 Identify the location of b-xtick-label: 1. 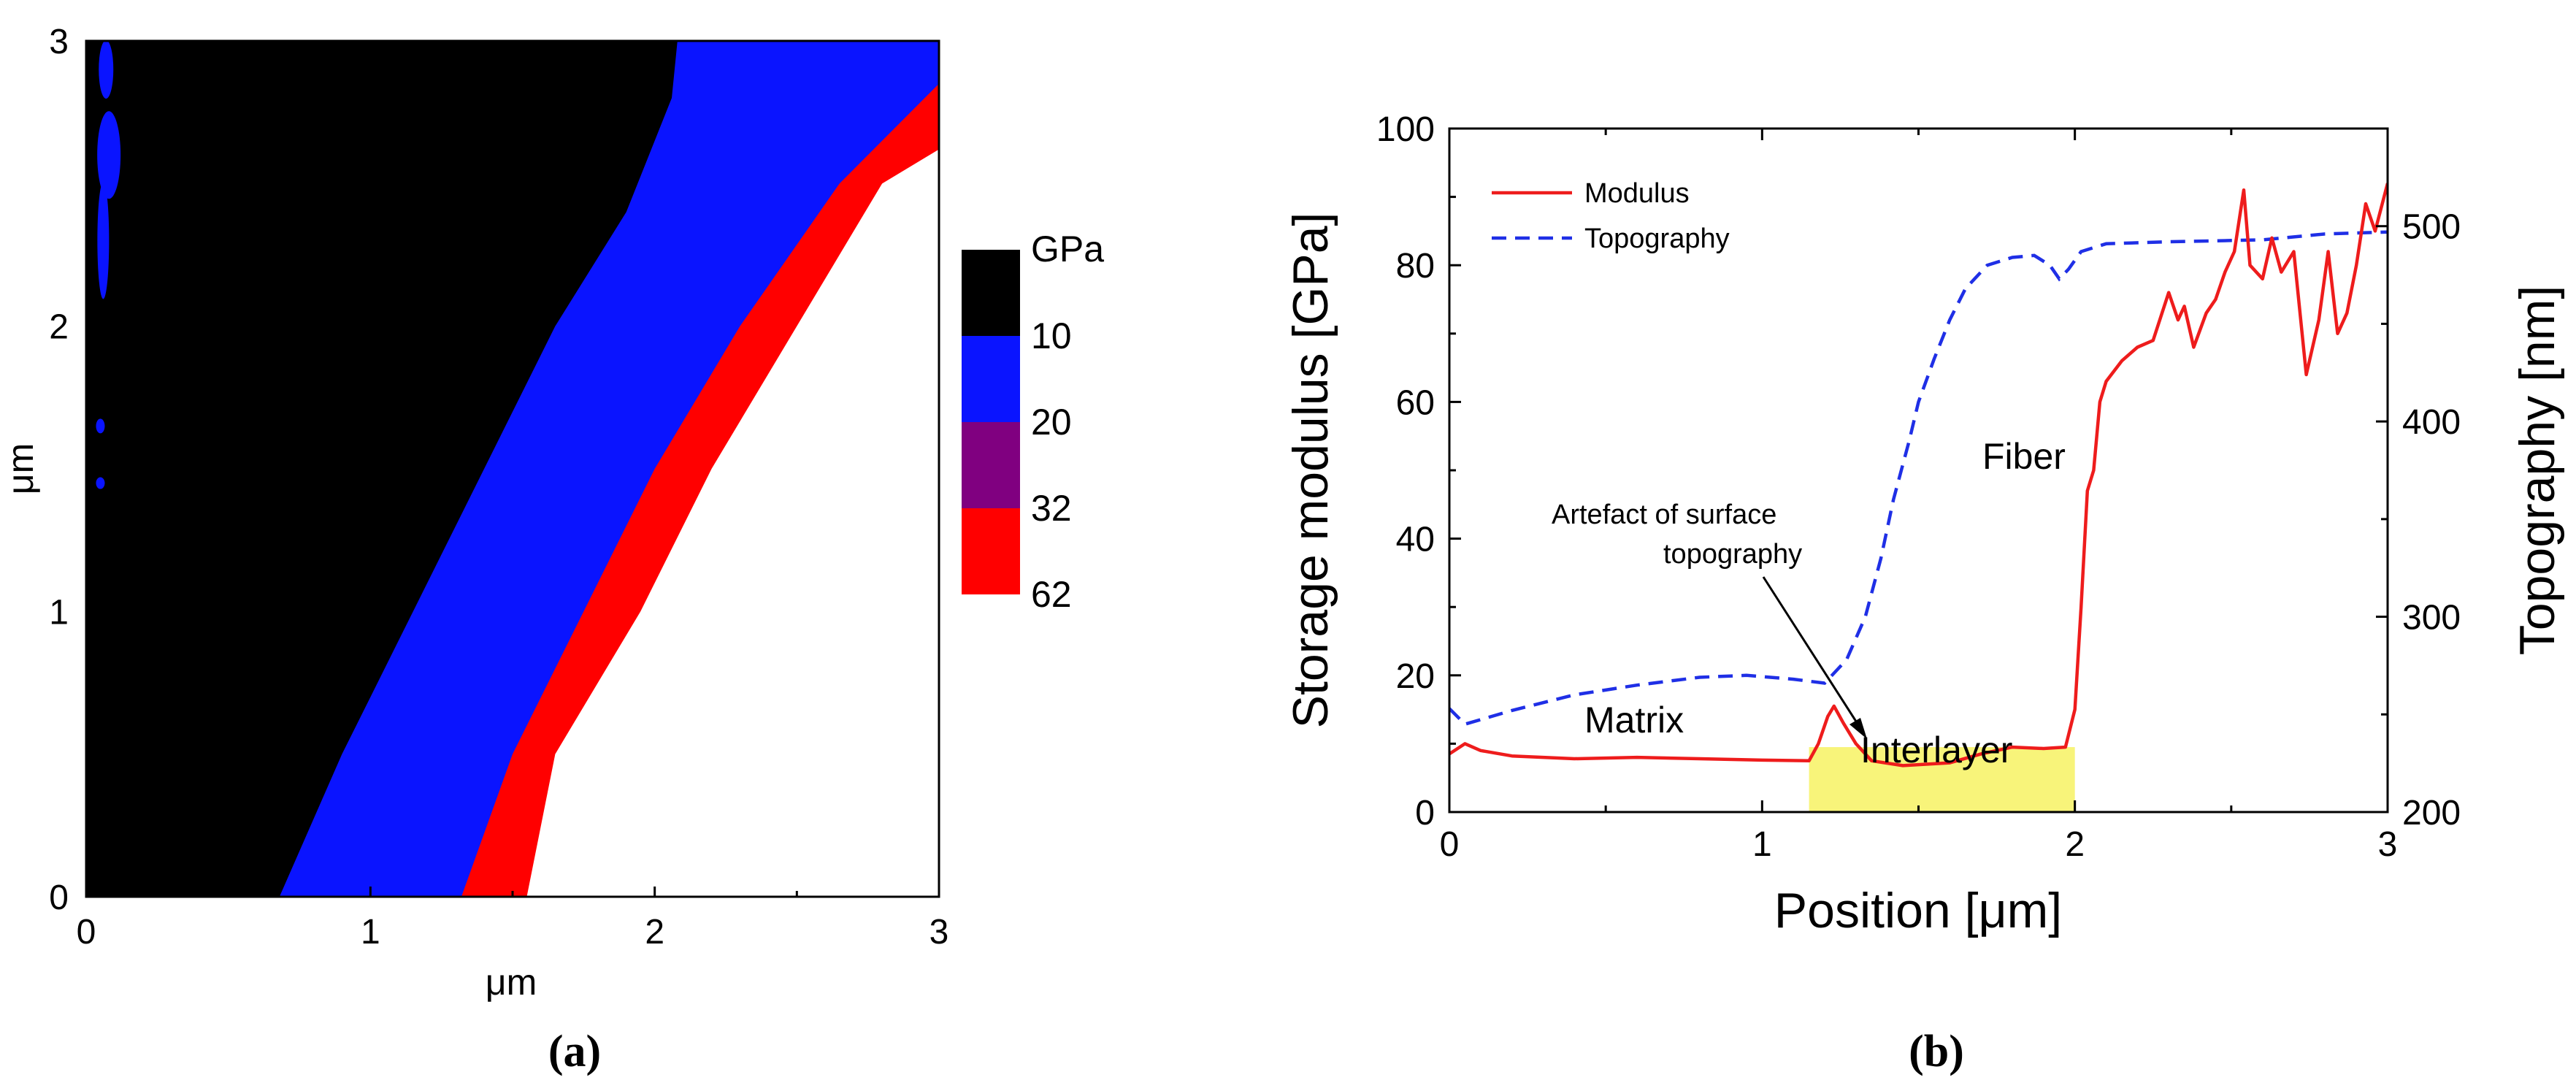
(1762, 844).